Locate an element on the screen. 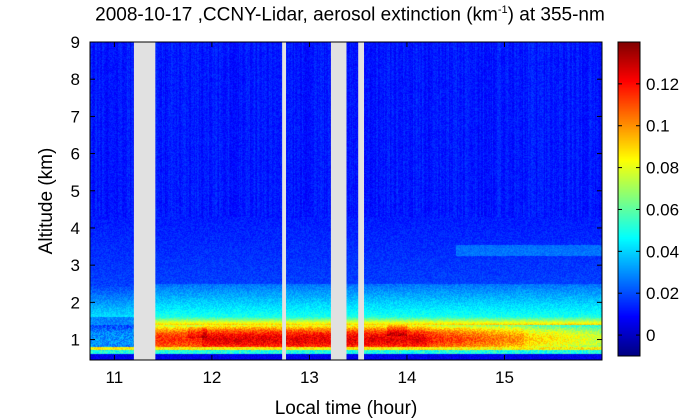 The height and width of the screenshot is (420, 700). y-tick-label: 2 is located at coordinates (75, 302).